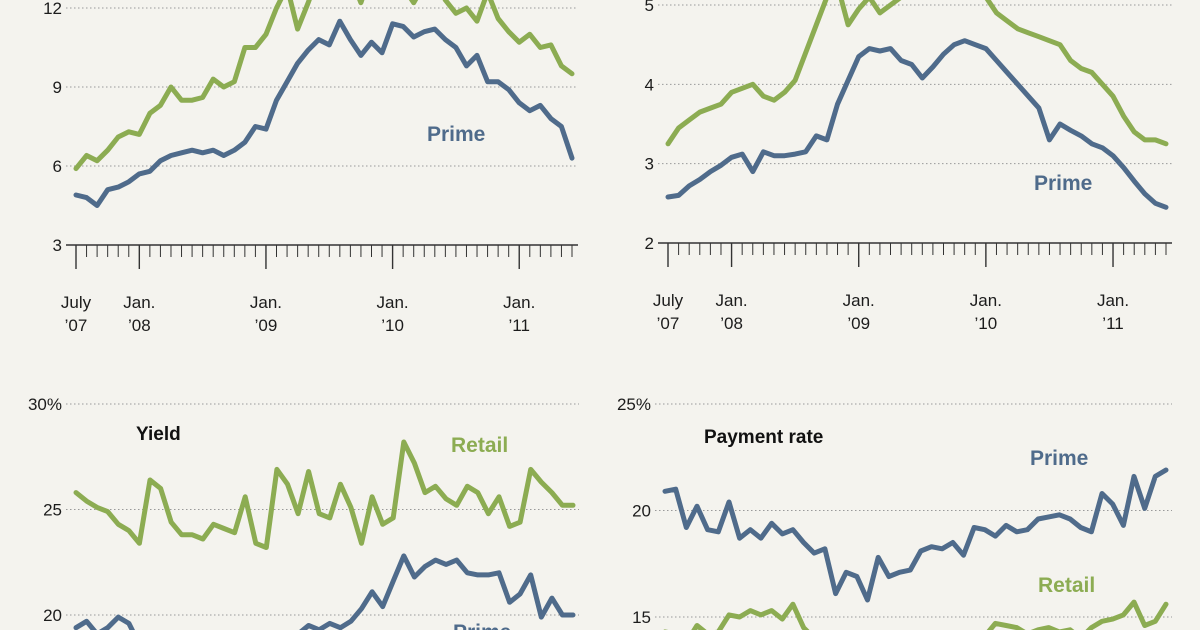 This screenshot has height=630, width=1200. I want to click on panel-title: Yield, so click(158, 434).